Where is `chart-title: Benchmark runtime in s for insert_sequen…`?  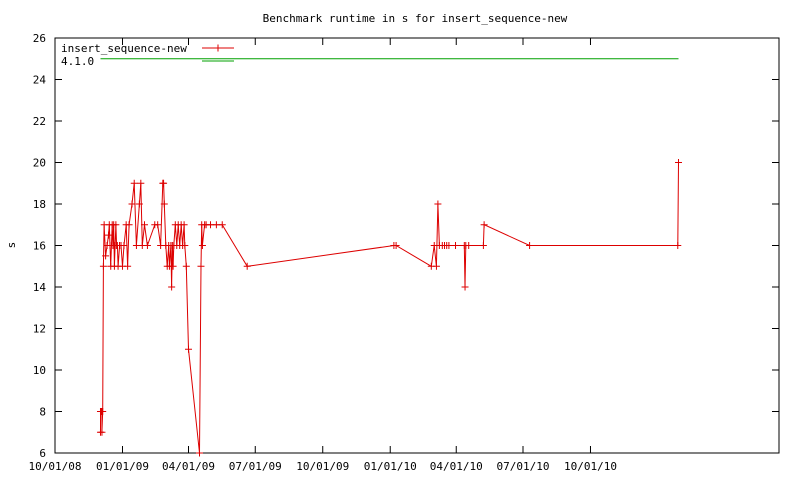
chart-title: Benchmark runtime in s for insert_sequen… is located at coordinates (415, 18).